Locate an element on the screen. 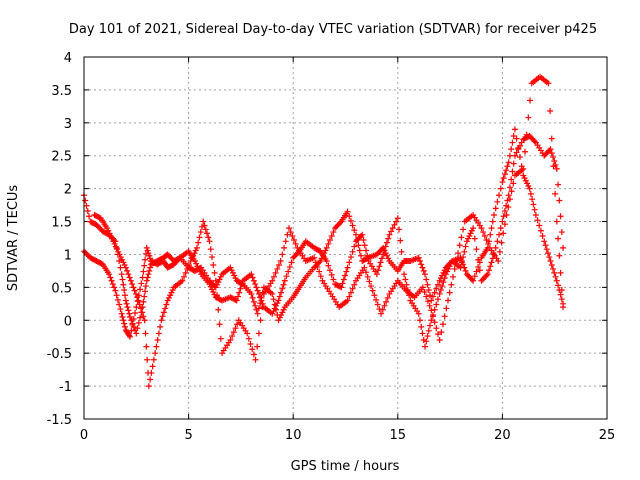 Image resolution: width=640 pixels, height=480 pixels. y-tick-label: 2.5 is located at coordinates (61, 157).